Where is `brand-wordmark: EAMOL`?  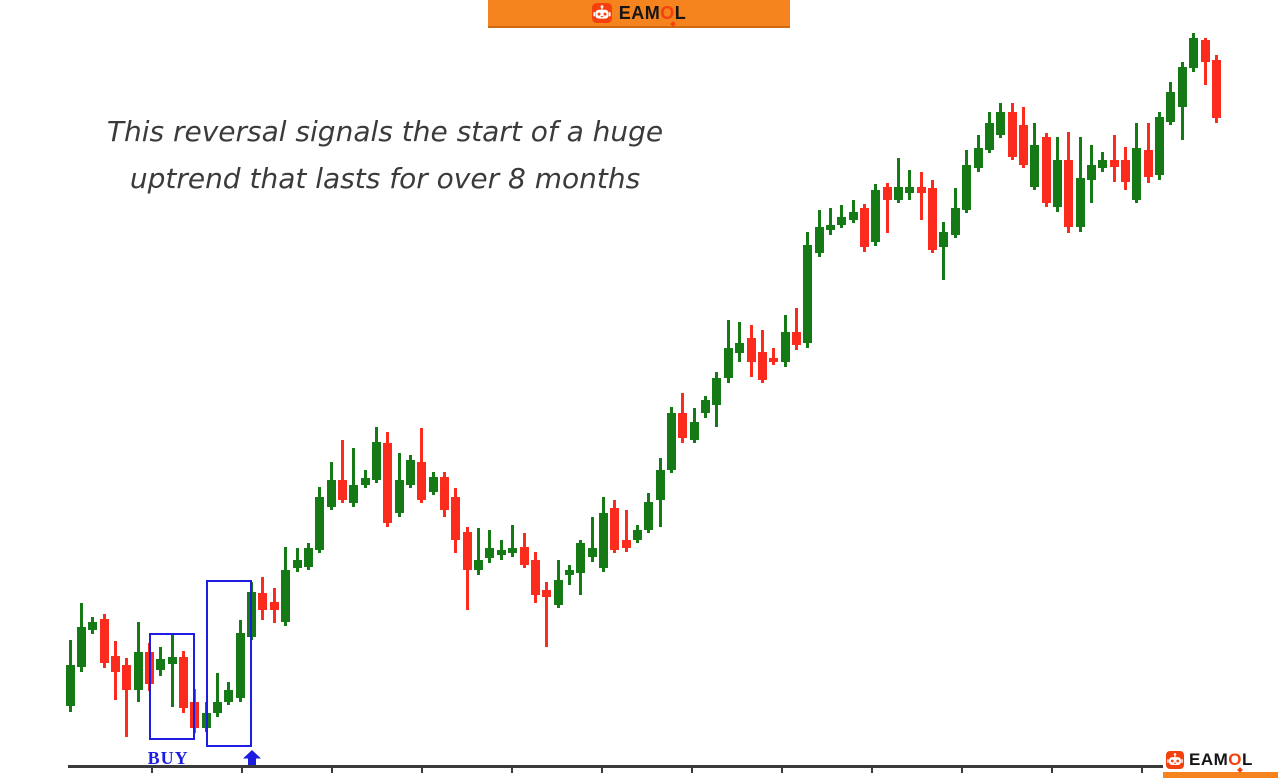
brand-wordmark: EAMOL is located at coordinates (653, 13).